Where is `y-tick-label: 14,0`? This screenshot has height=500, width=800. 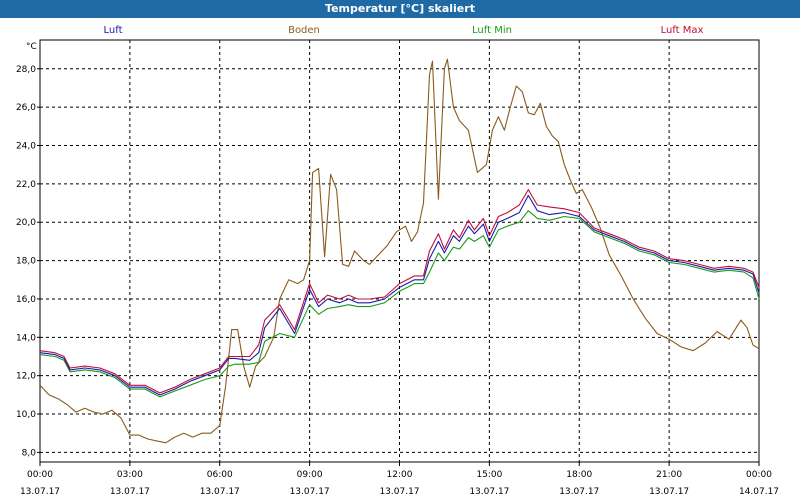
y-tick-label: 14,0 is located at coordinates (26, 338).